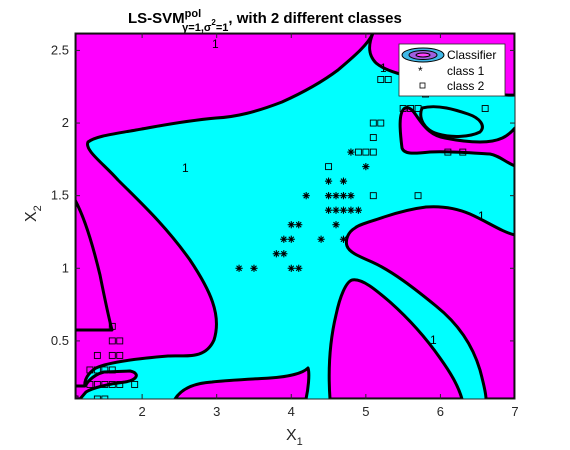  Describe the element at coordinates (197, 28) in the screenshot. I see `chart-title-sub: γ=1,σ` at that location.